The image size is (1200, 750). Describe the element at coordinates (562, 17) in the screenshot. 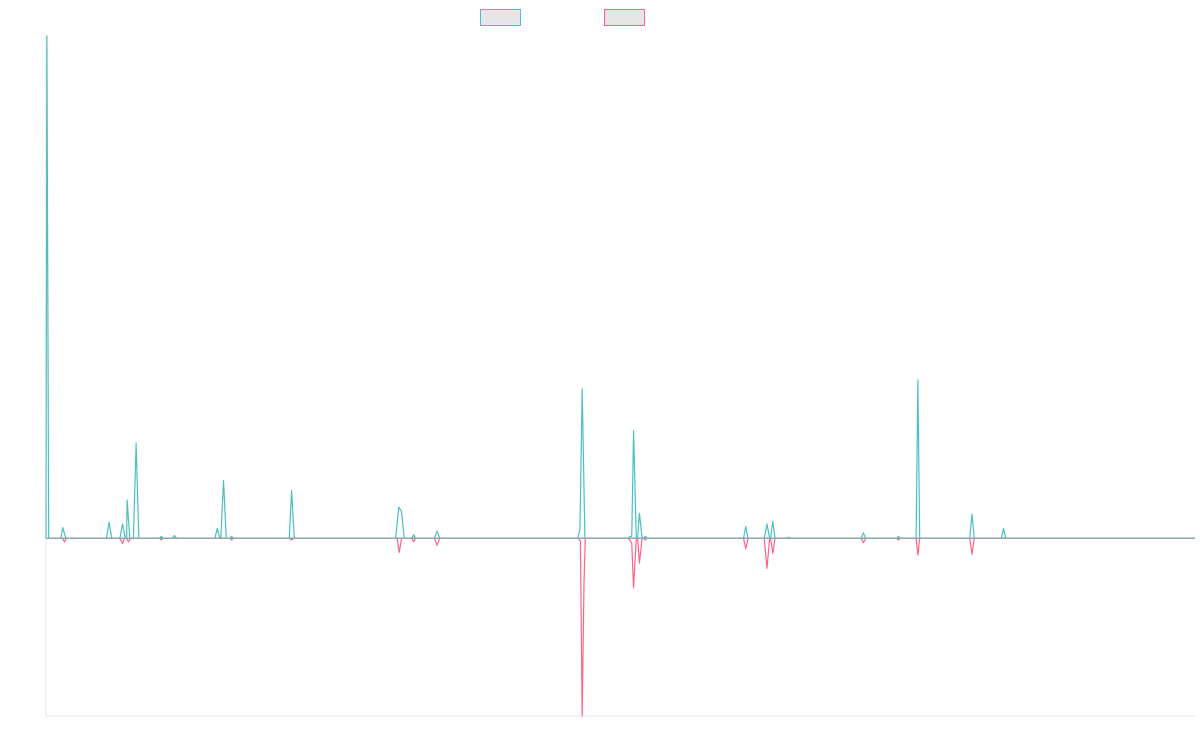

I see `legend` at that location.